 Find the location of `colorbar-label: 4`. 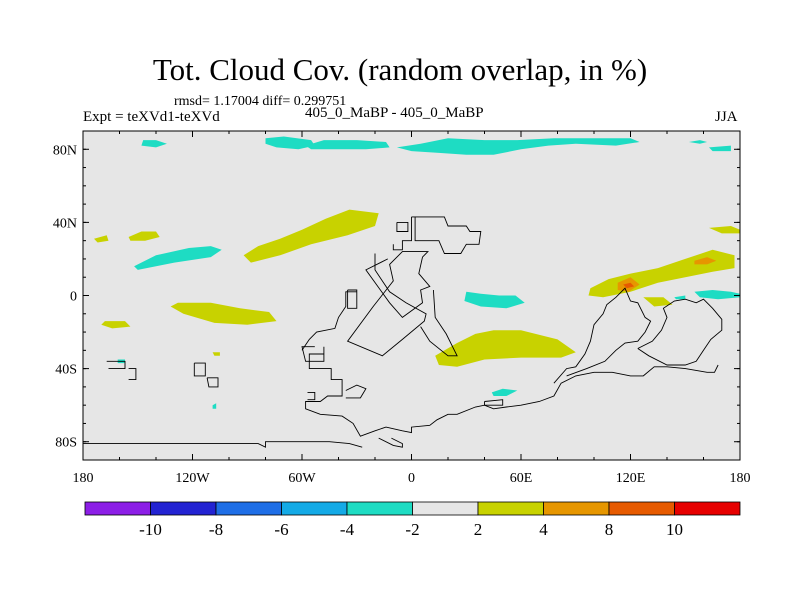

colorbar-label: 4 is located at coordinates (543, 529).